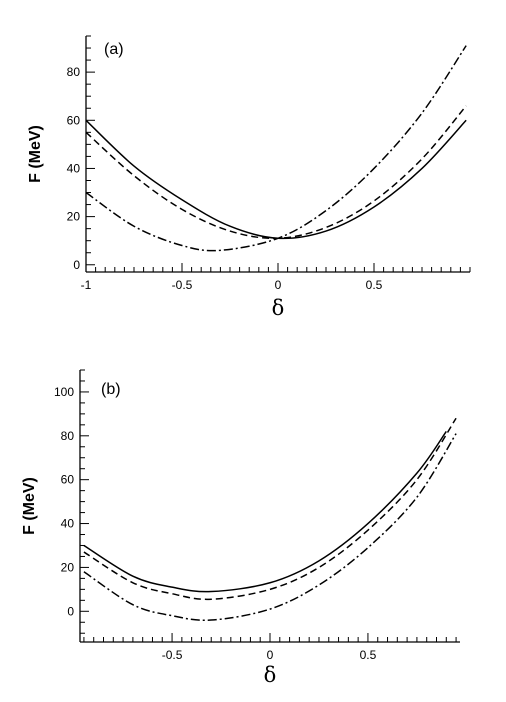  I want to click on x-tick-label: -1, so click(86, 285).